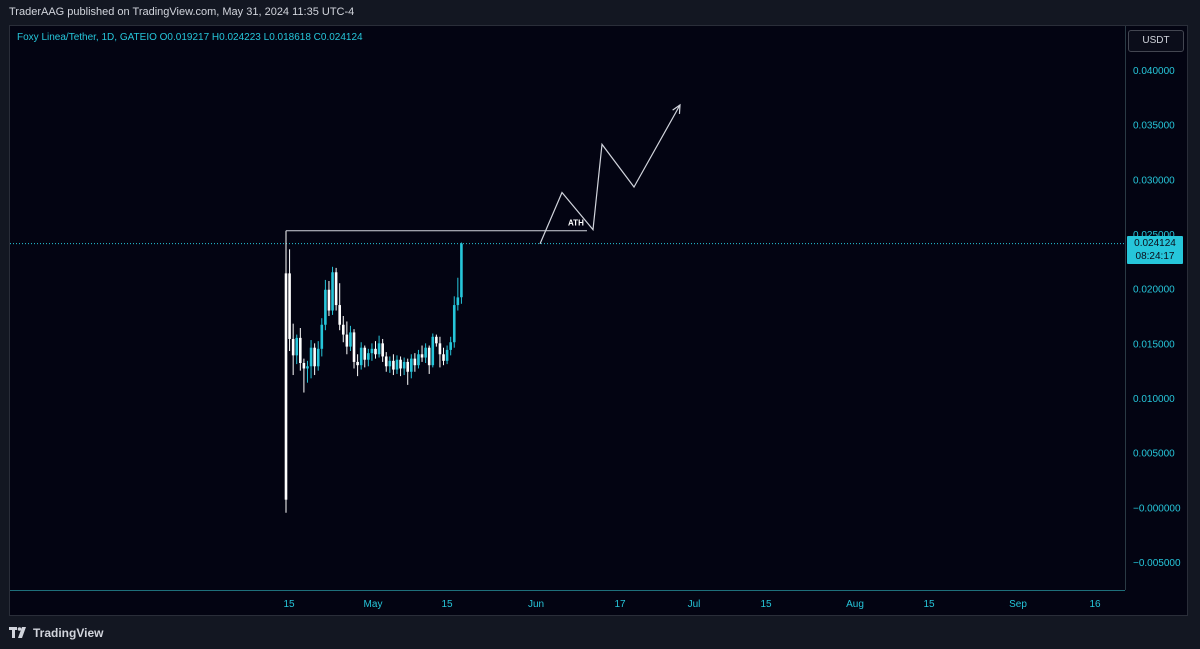 The image size is (1200, 649). Describe the element at coordinates (610, 174) in the screenshot. I see `projection-path` at that location.